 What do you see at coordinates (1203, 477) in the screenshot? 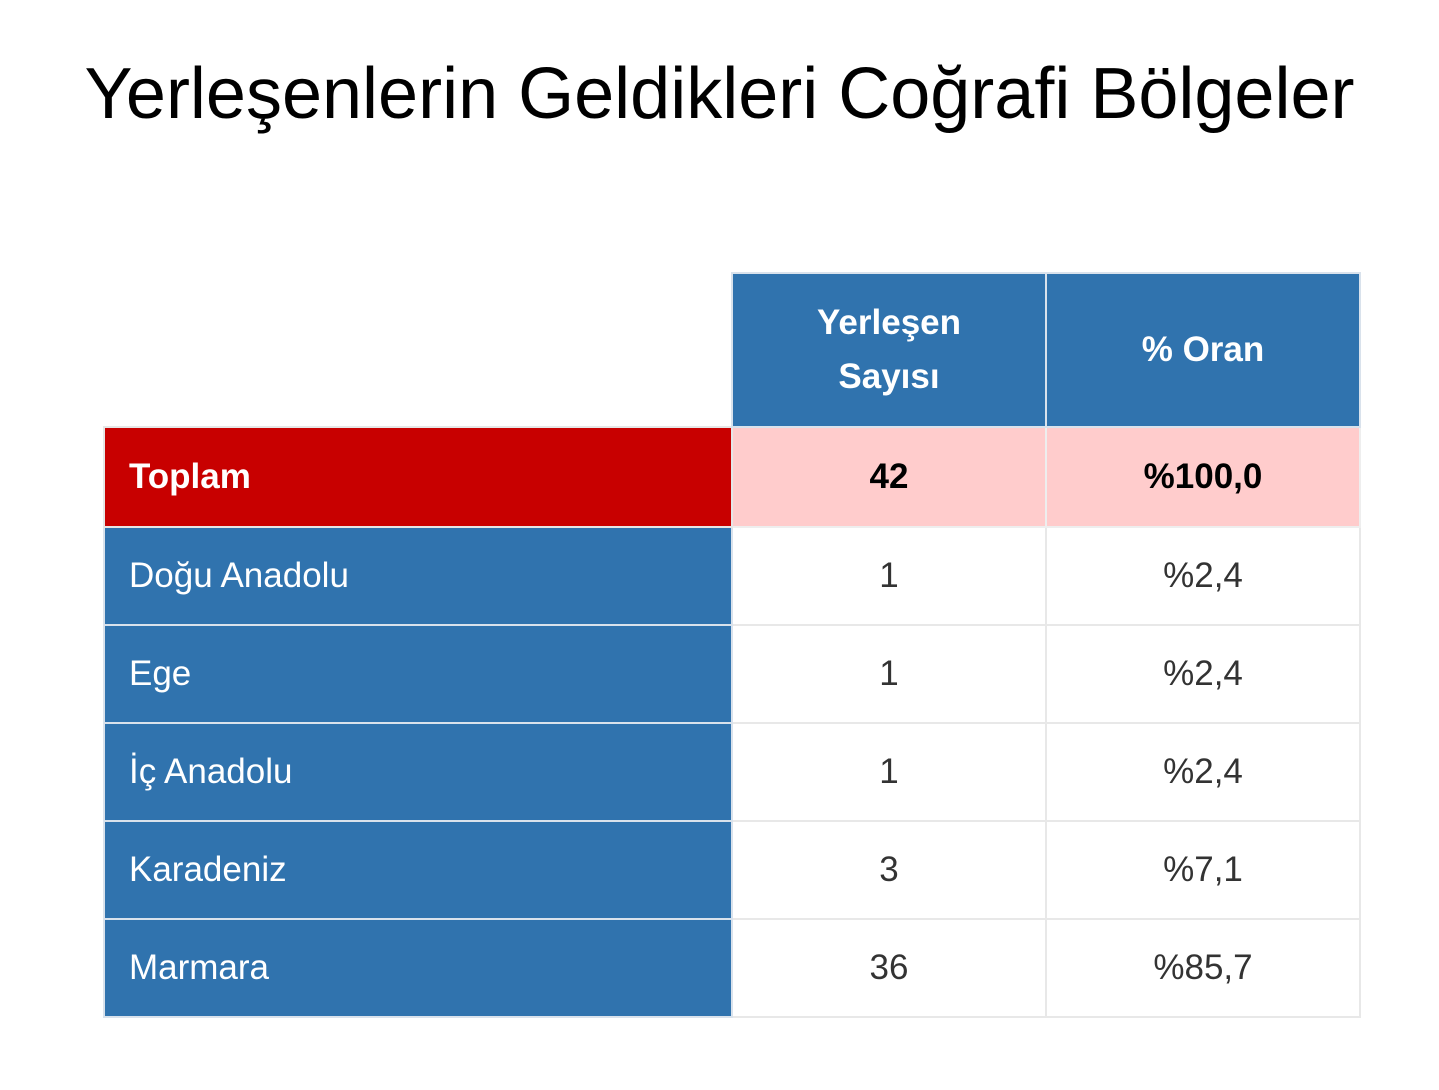
I see `total-percent: %100,0` at bounding box center [1203, 477].